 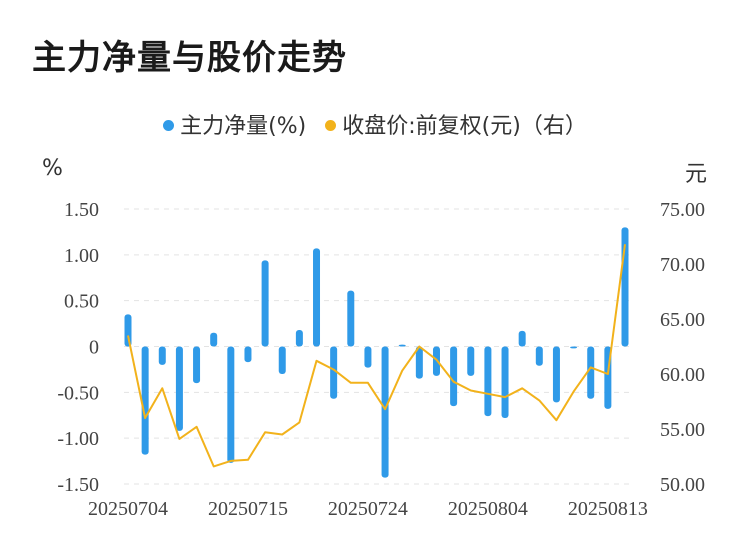 I want to click on y-left-tick-1: 1.00, so click(x=81, y=256).